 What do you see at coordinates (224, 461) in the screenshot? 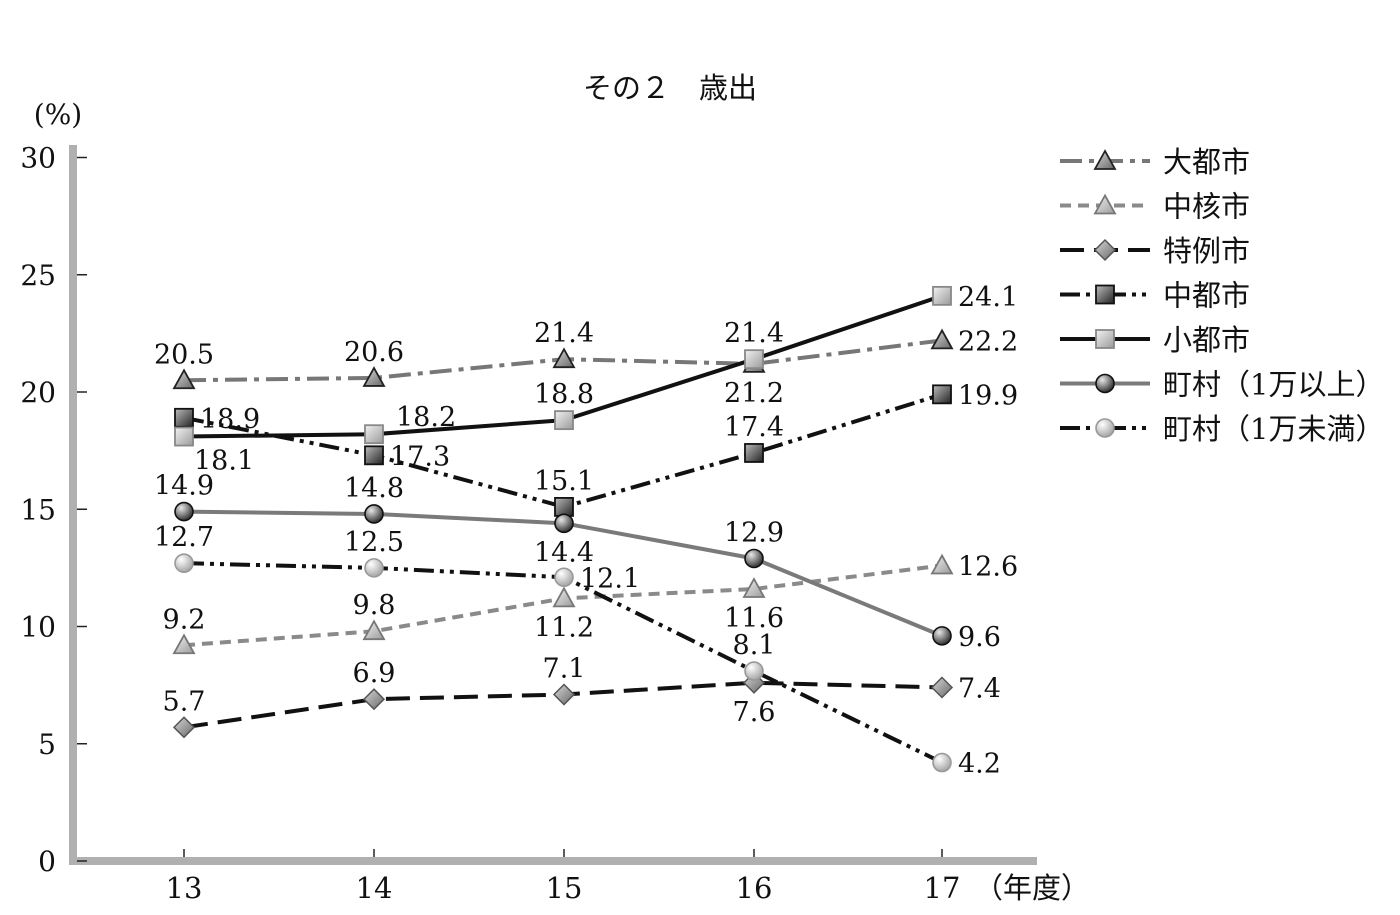
I see `data-label: 18.1` at bounding box center [224, 461].